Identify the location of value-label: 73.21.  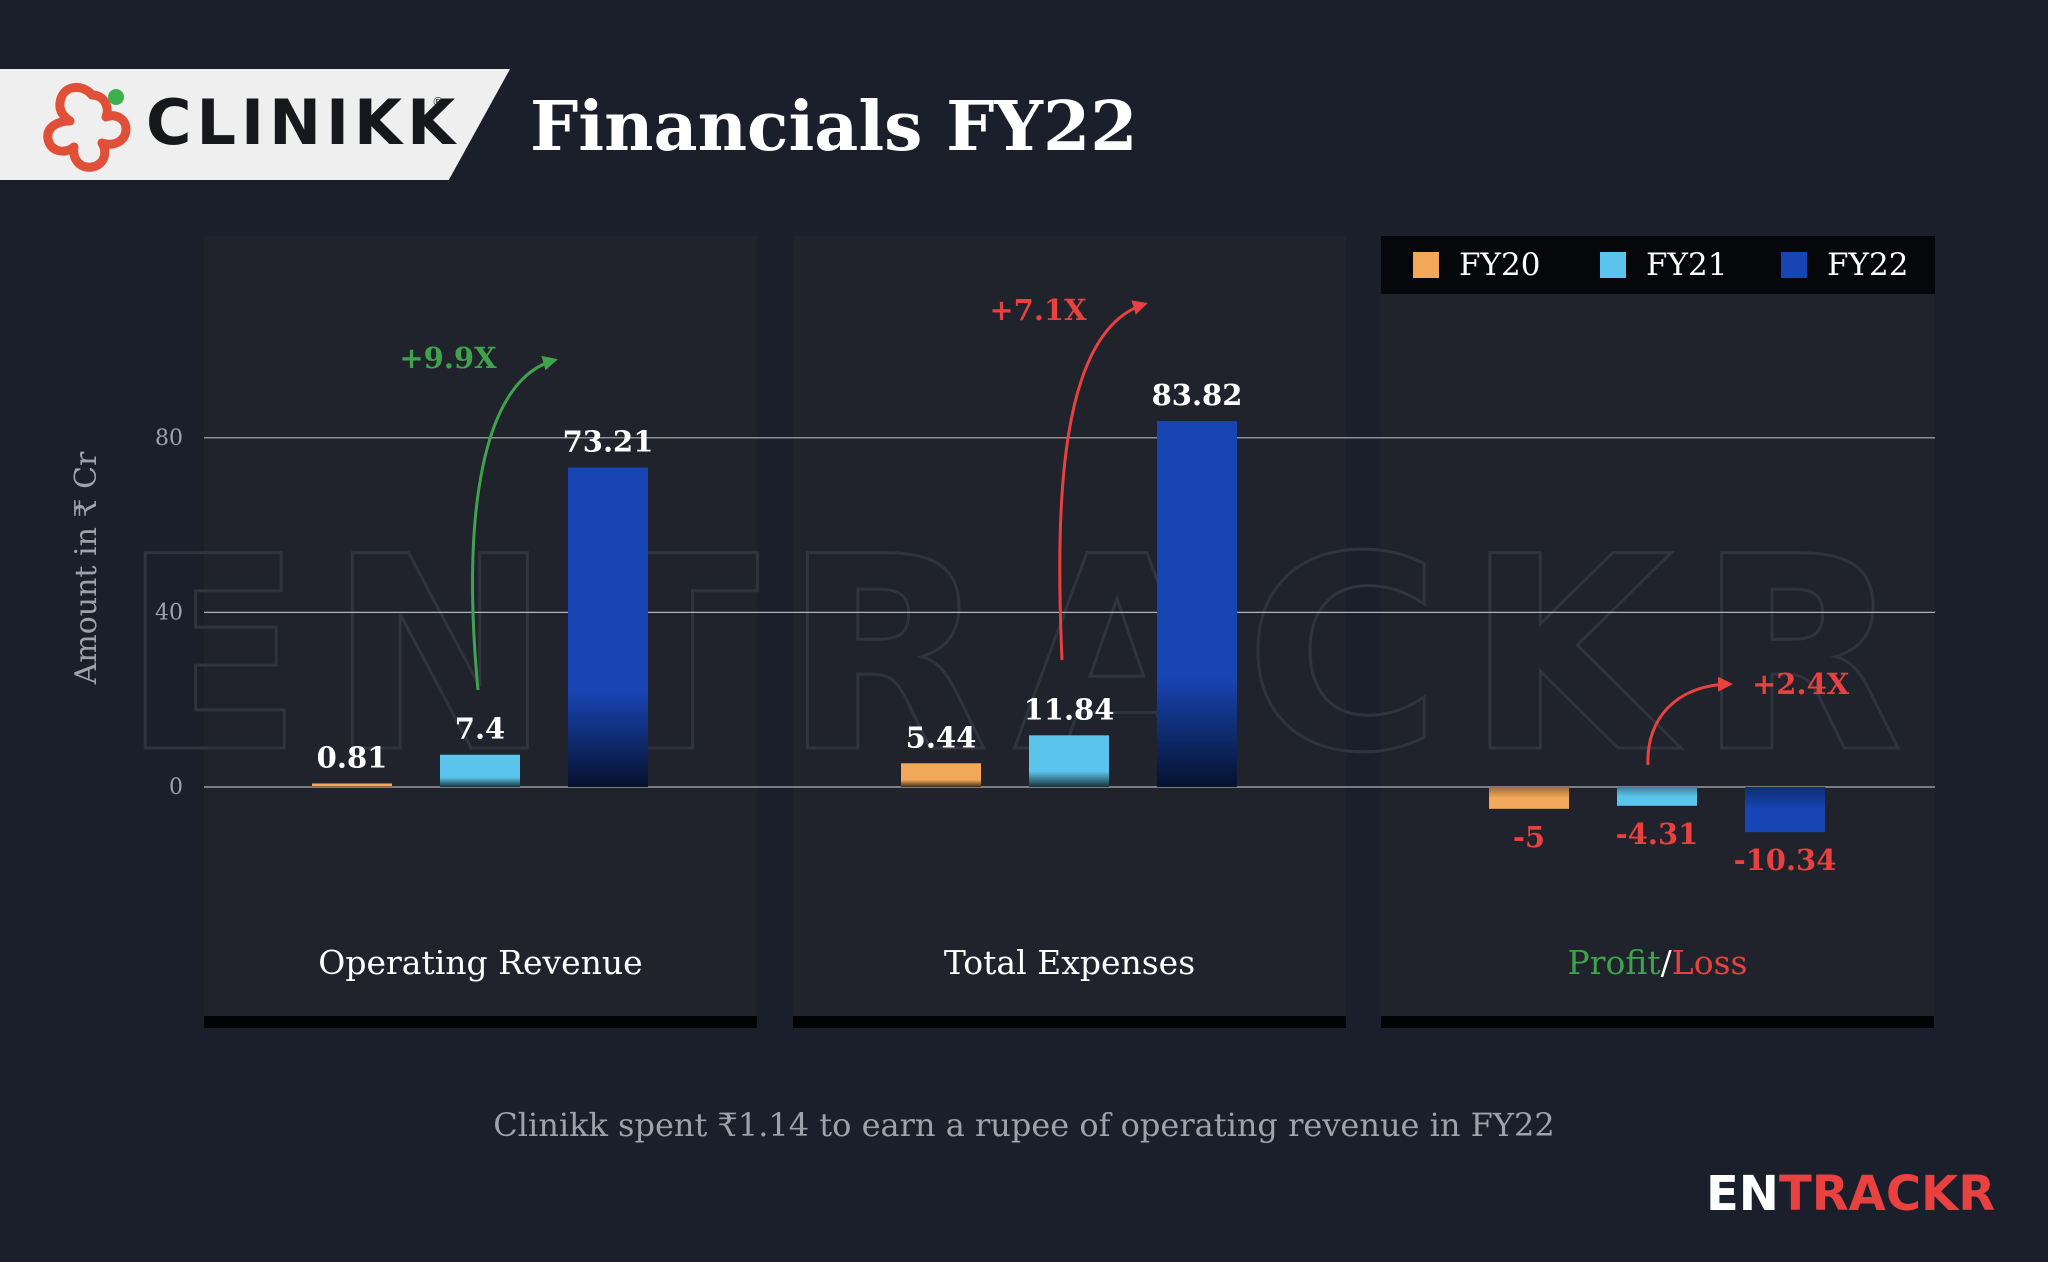
(608, 441).